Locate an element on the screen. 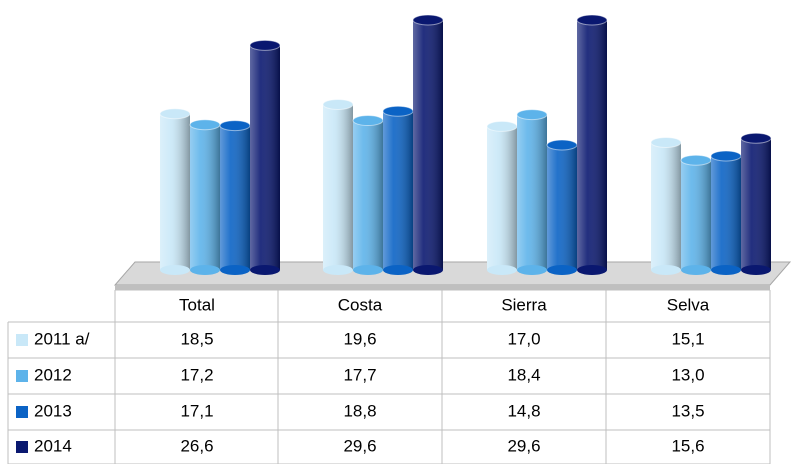 Image resolution: width=798 pixels, height=464 pixels. legend-label: 2011 a/ is located at coordinates (62, 338).